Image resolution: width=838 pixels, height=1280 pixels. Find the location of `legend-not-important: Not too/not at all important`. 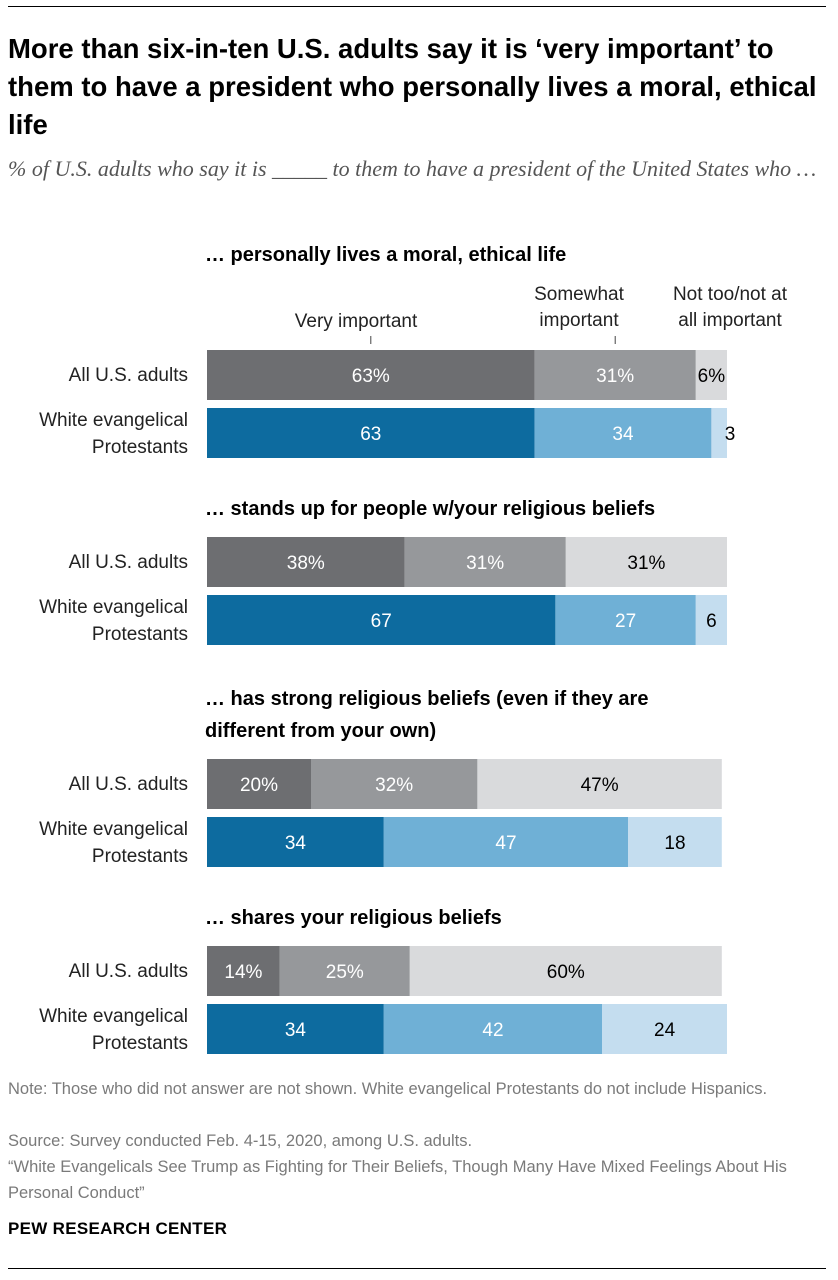

legend-not-important: Not too/not at all important is located at coordinates (730, 307).